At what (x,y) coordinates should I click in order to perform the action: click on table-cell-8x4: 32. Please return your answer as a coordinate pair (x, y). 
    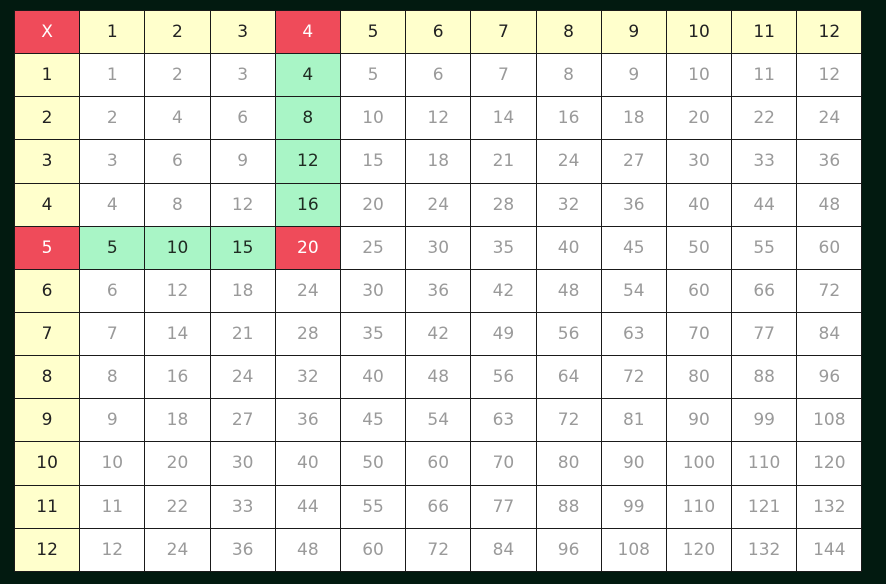
    Looking at the image, I should click on (307, 377).